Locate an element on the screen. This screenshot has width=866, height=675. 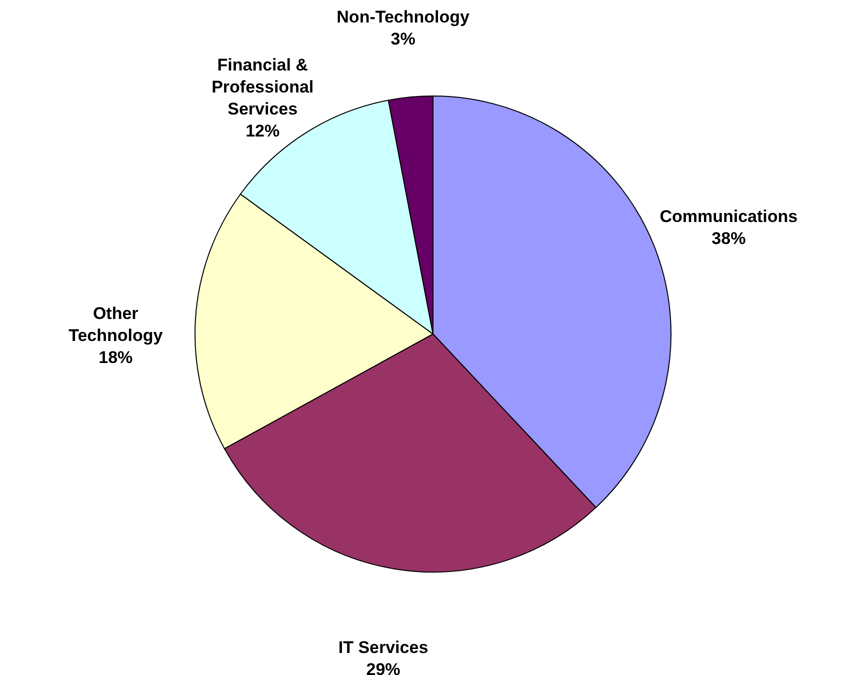
data-label: 18% is located at coordinates (115, 358).